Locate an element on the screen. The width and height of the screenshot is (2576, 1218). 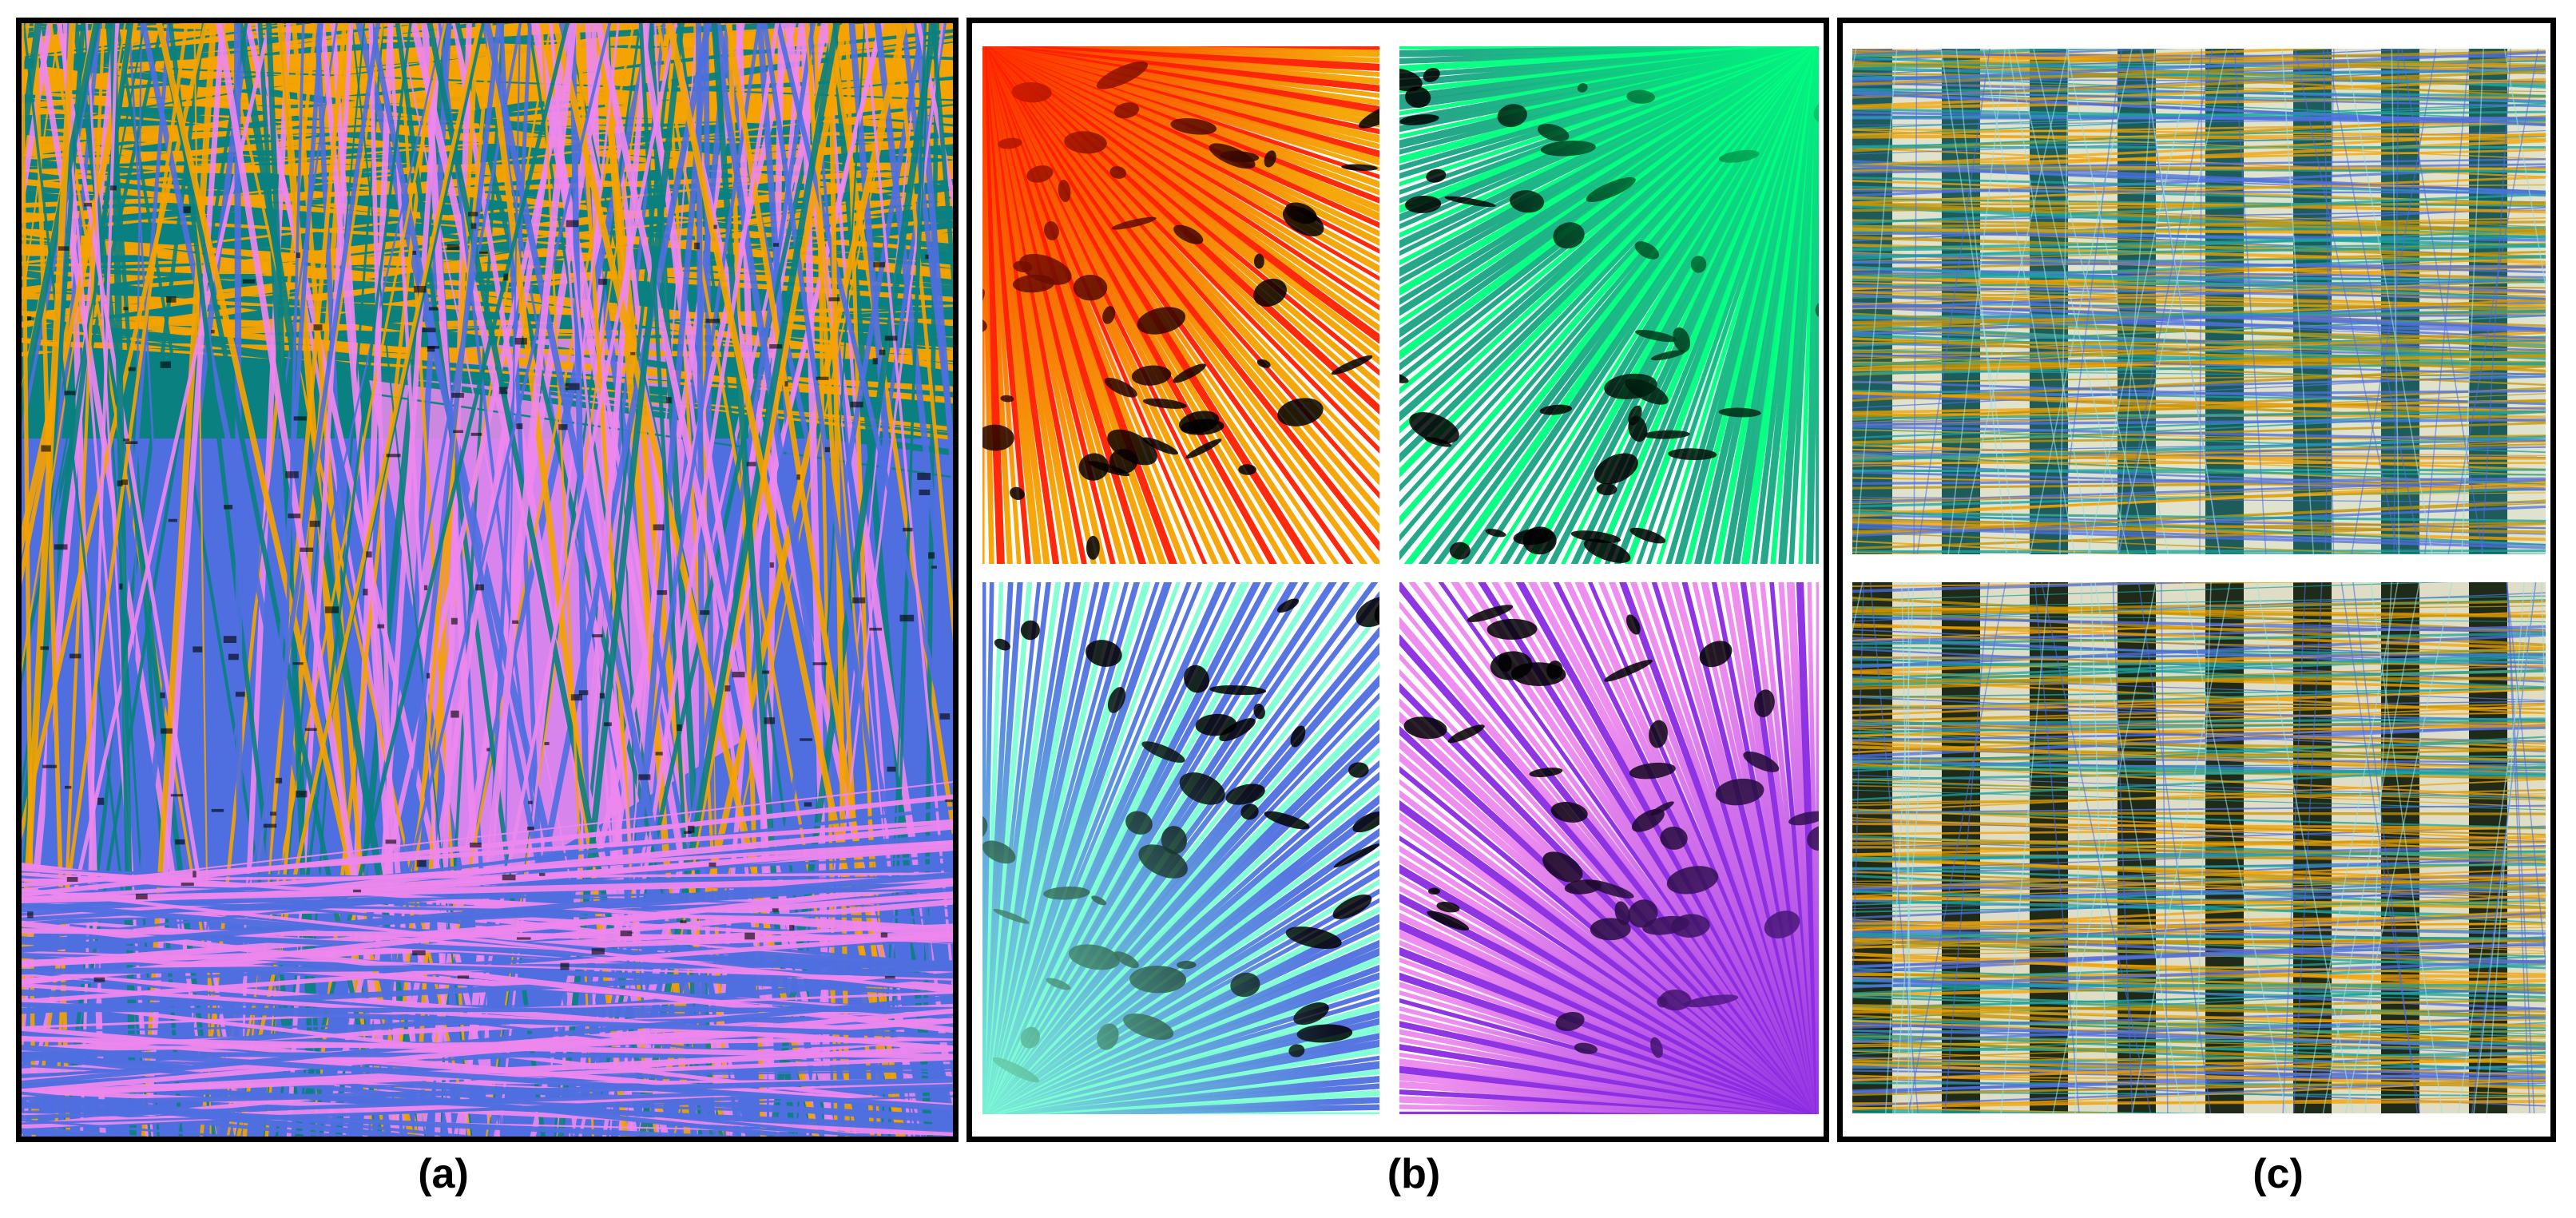
panel-c-tile-top is located at coordinates (2199, 301).